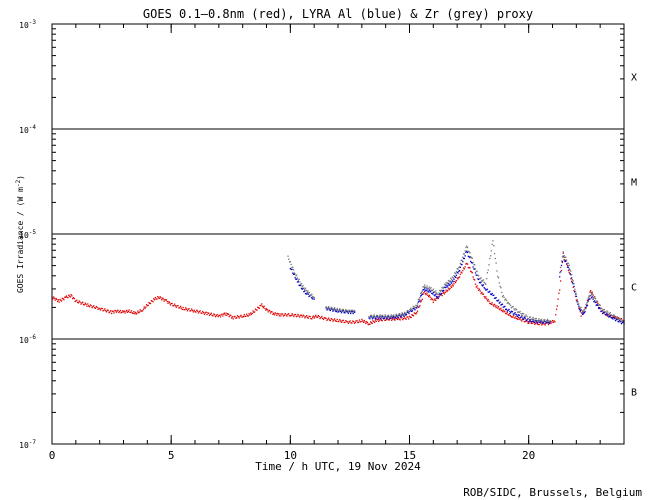 The image size is (650, 500). Describe the element at coordinates (27, 234) in the screenshot. I see `y-tick-label: 10-5` at that location.